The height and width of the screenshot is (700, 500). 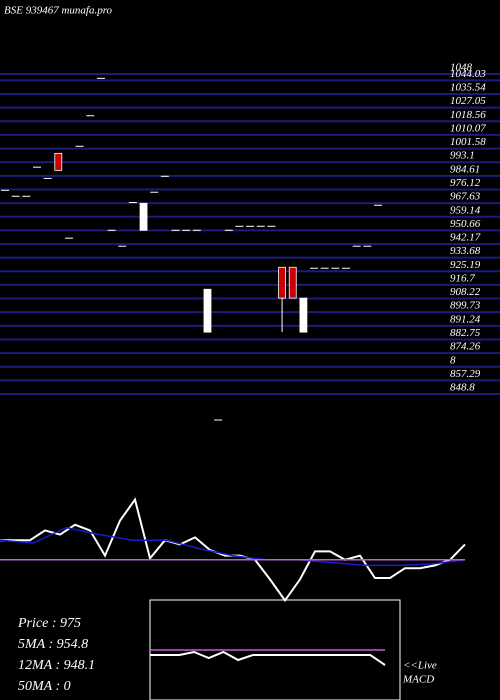 I want to click on y-tick-label: 899.73, so click(x=465, y=306).